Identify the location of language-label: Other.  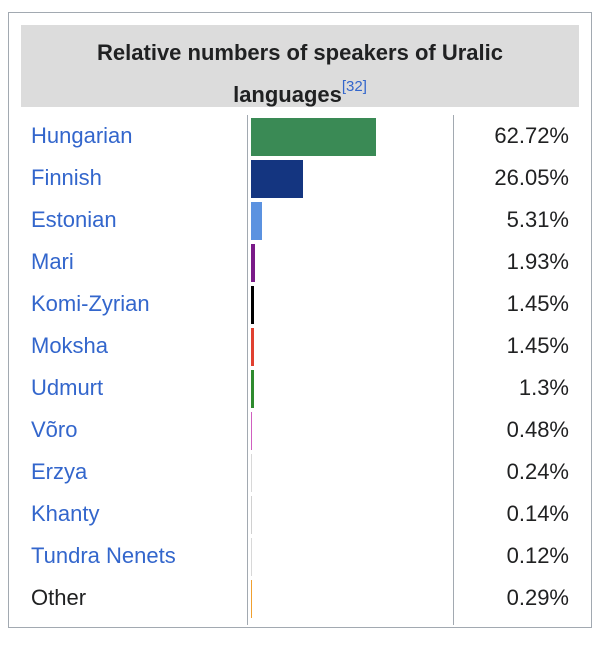
(59, 597).